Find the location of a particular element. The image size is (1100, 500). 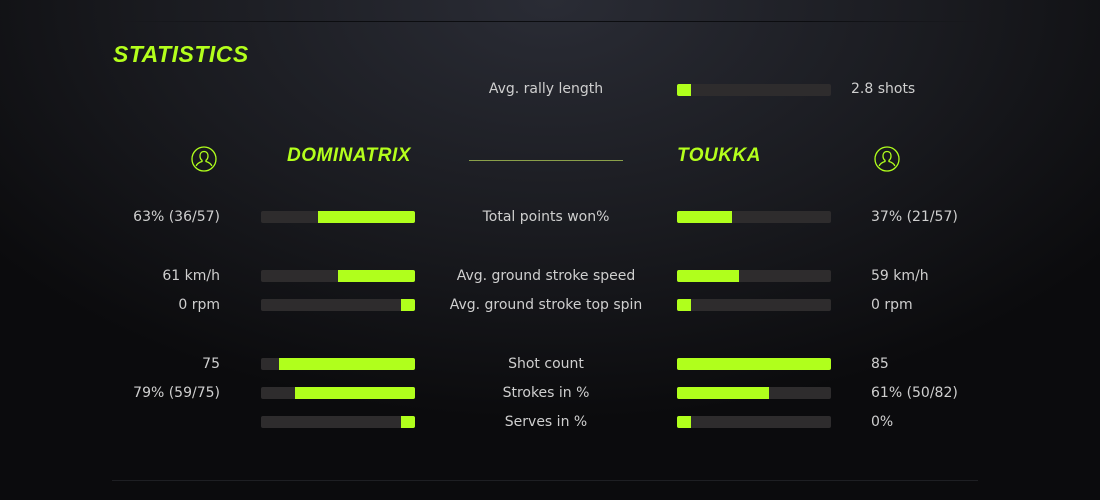

right-stat-value: 85 is located at coordinates (880, 364).